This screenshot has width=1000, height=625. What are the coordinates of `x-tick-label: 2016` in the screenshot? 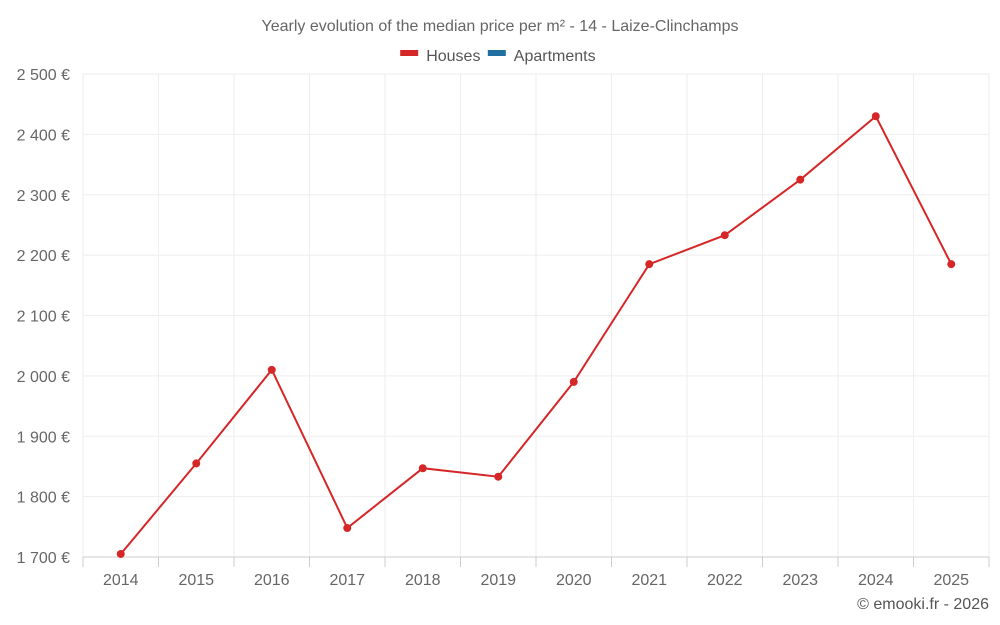 It's located at (272, 580).